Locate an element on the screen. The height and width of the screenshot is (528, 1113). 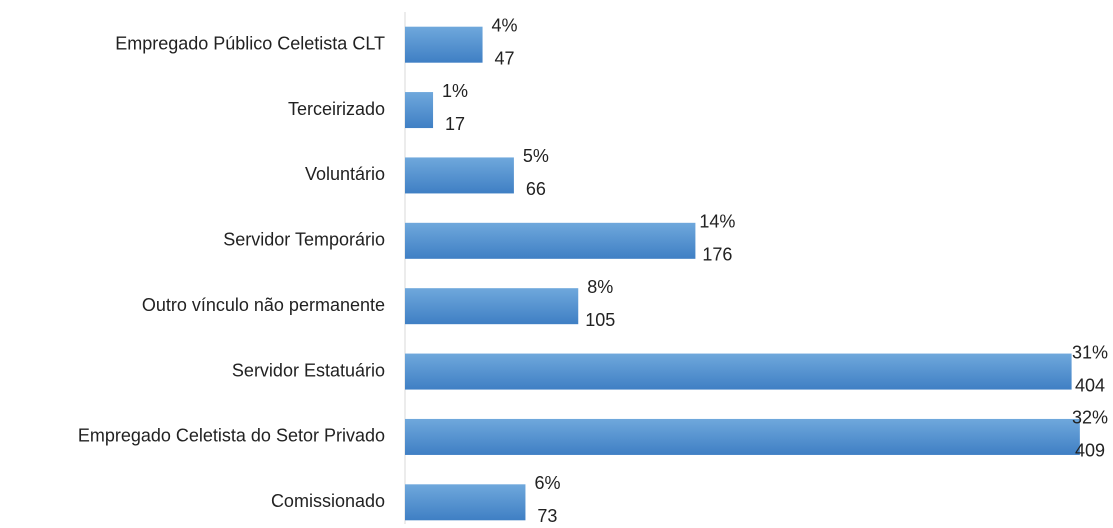
value-label: 176 is located at coordinates (717, 255).